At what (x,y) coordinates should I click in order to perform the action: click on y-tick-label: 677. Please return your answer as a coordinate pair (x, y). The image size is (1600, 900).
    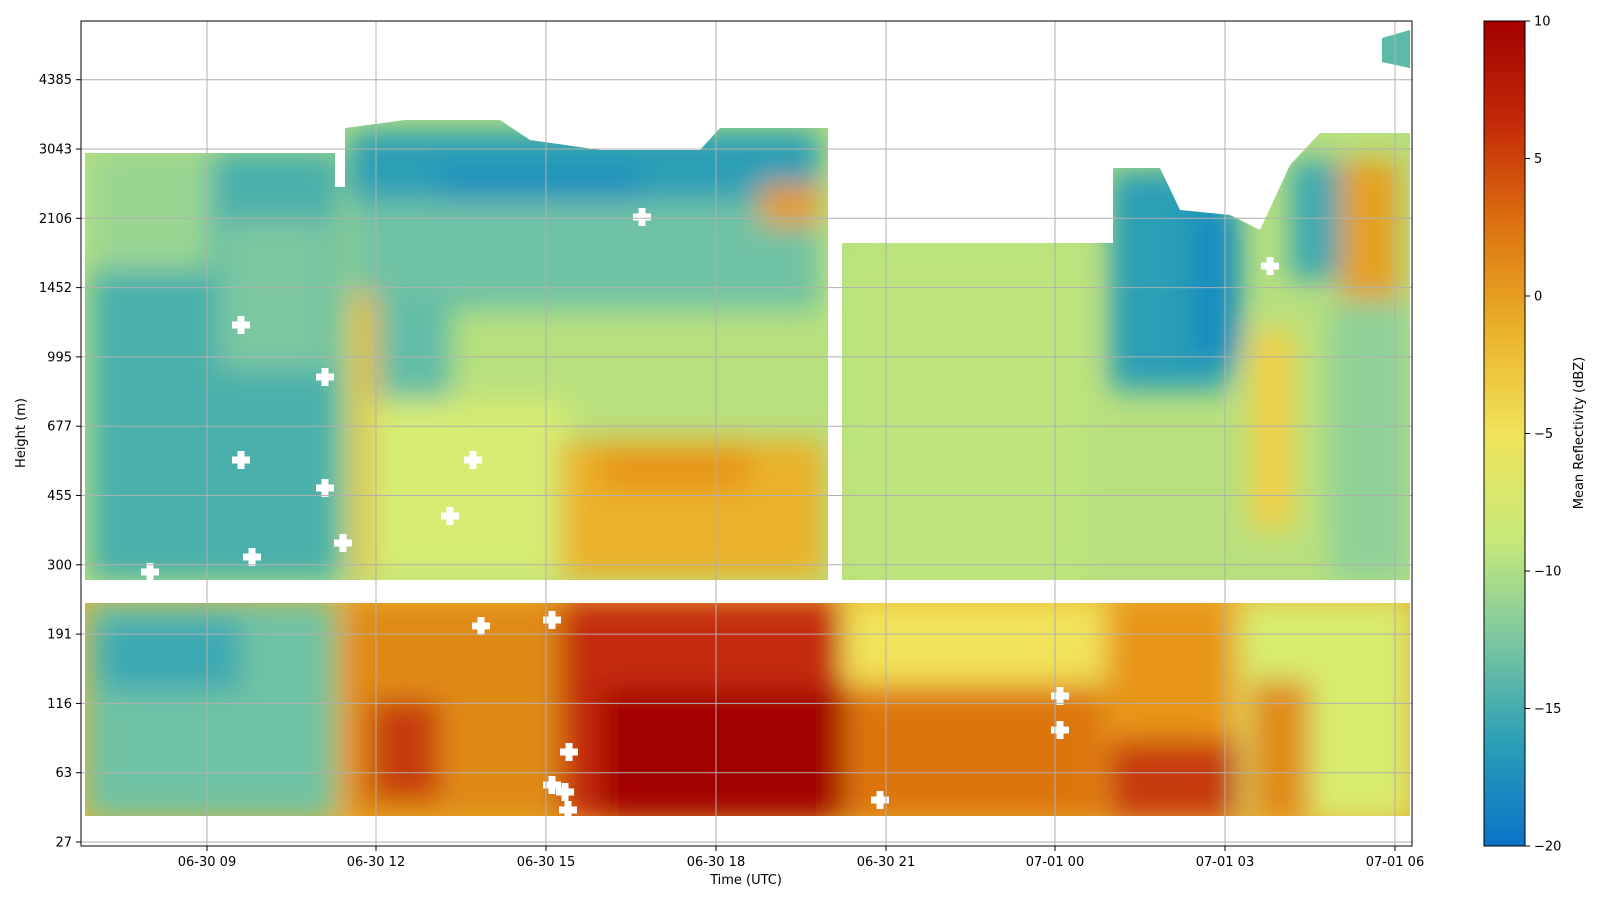
    Looking at the image, I should click on (59, 427).